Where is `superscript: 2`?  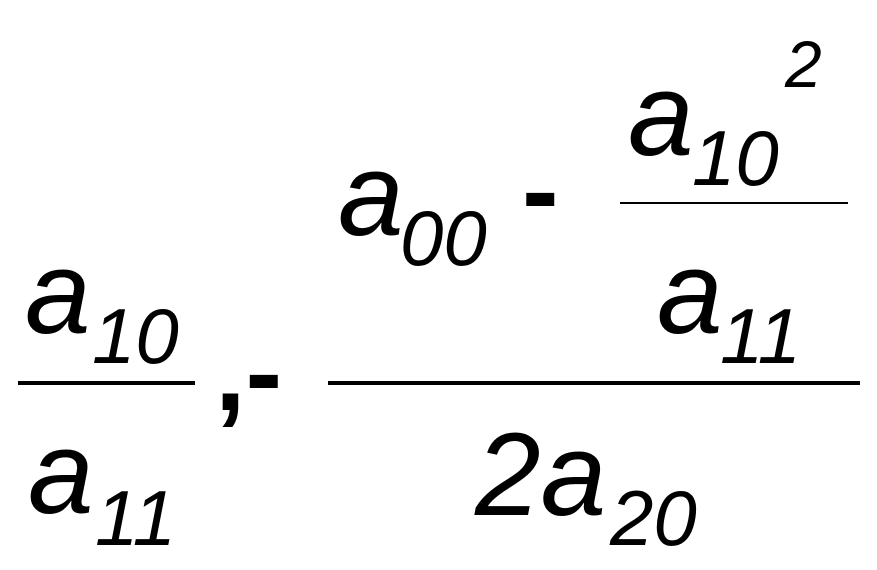
superscript: 2 is located at coordinates (803, 64).